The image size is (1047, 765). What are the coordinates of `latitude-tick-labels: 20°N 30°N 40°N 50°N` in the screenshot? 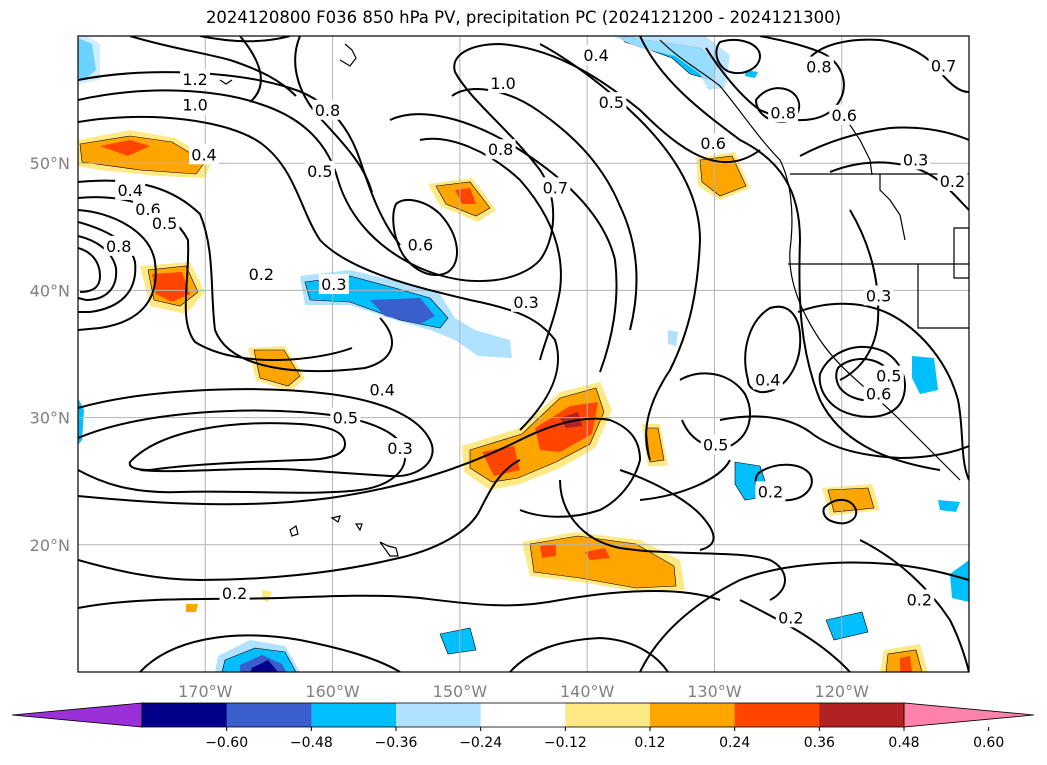 It's located at (50, 354).